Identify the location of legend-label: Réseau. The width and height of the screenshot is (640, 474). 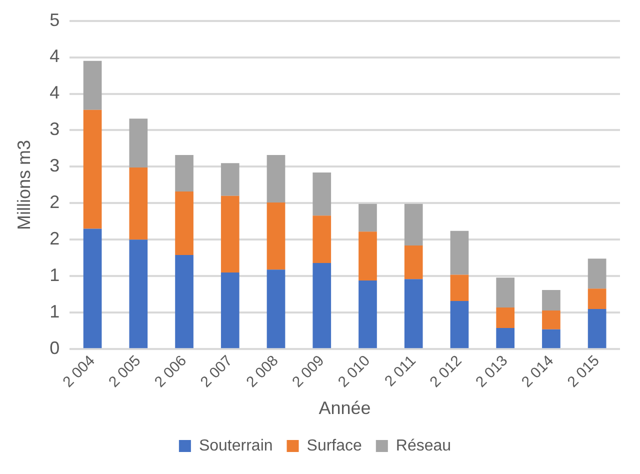
(424, 445).